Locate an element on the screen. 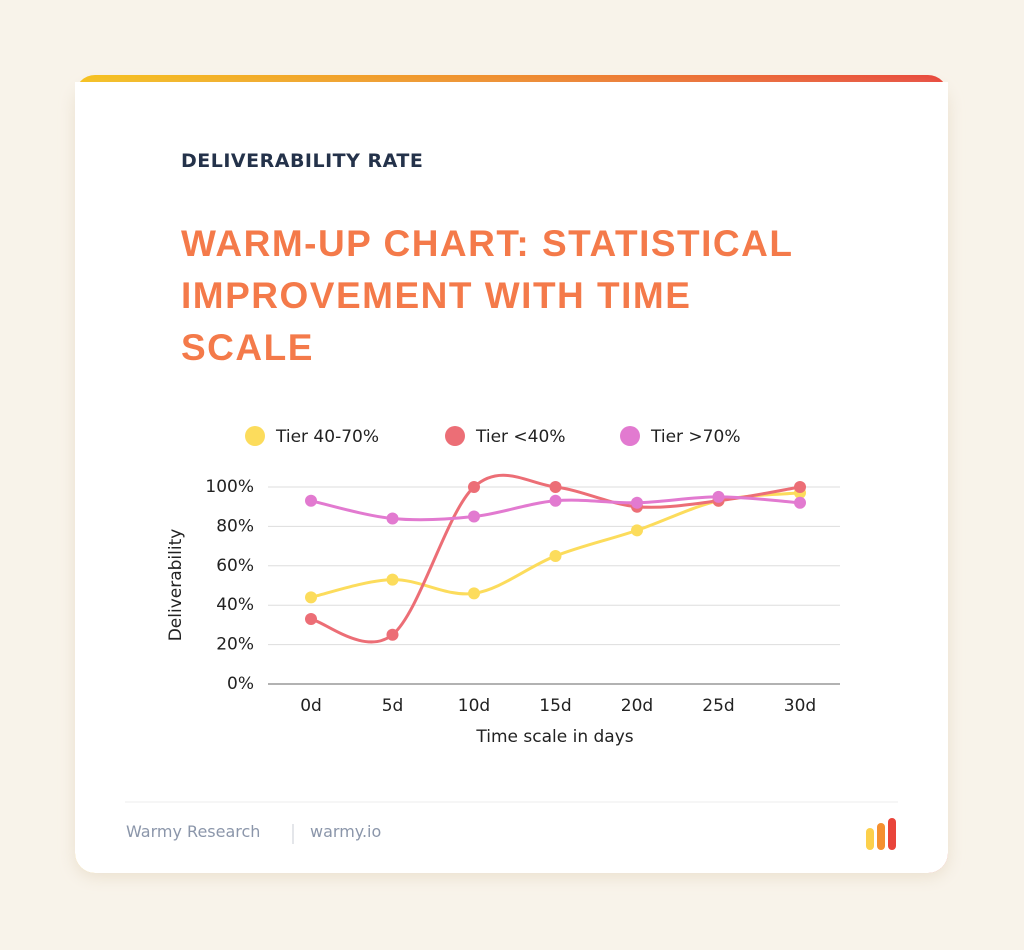  y-tick-label: 20% is located at coordinates (235, 645).